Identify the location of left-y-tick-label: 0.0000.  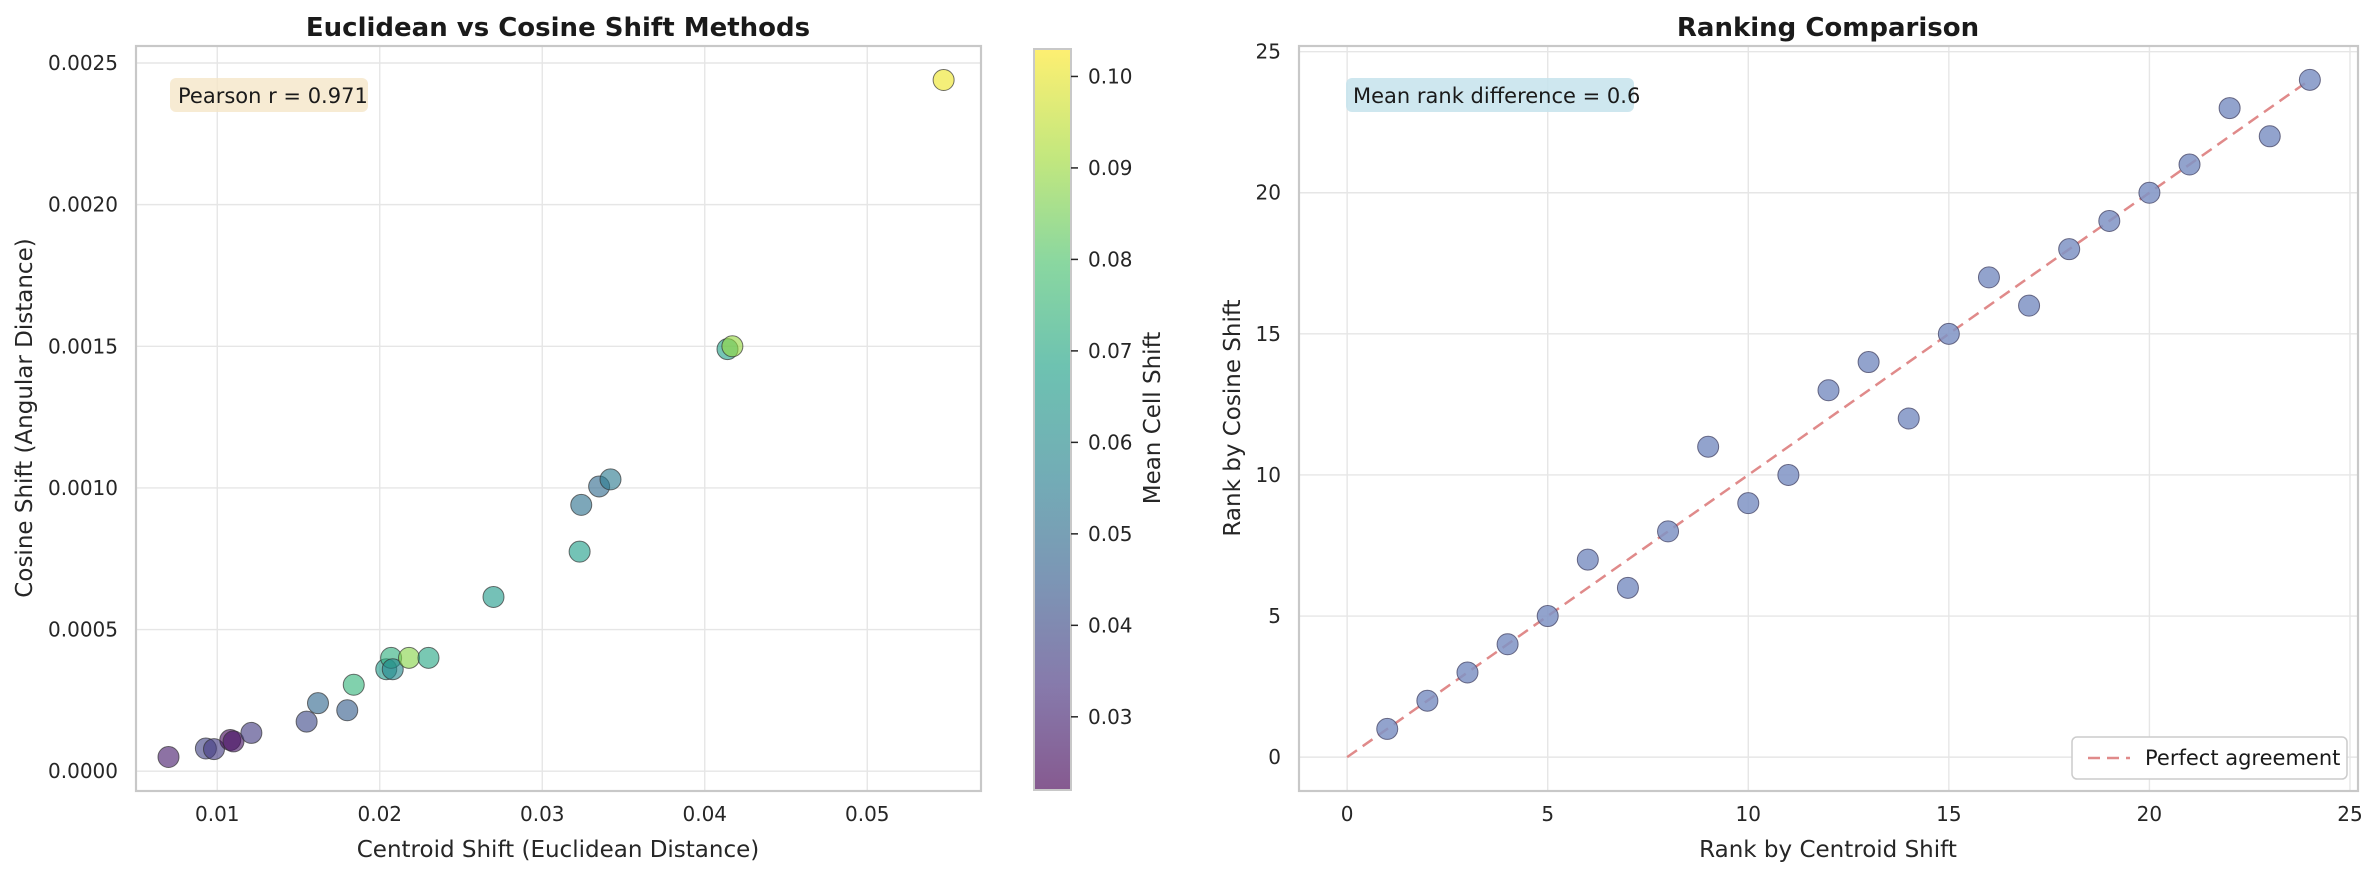
(83, 771).